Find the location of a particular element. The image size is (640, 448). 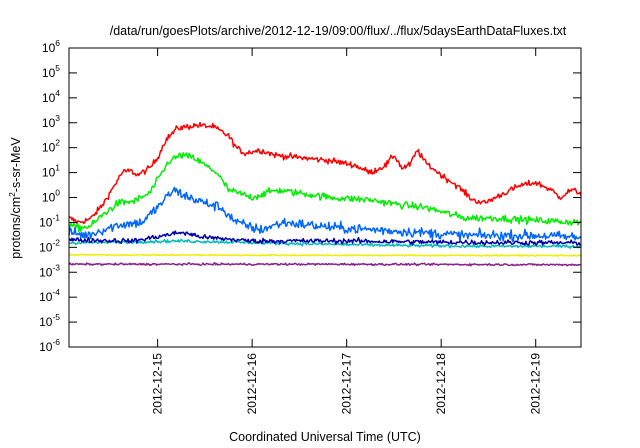

y-tick-label: 10⁰ is located at coordinates (51, 196).